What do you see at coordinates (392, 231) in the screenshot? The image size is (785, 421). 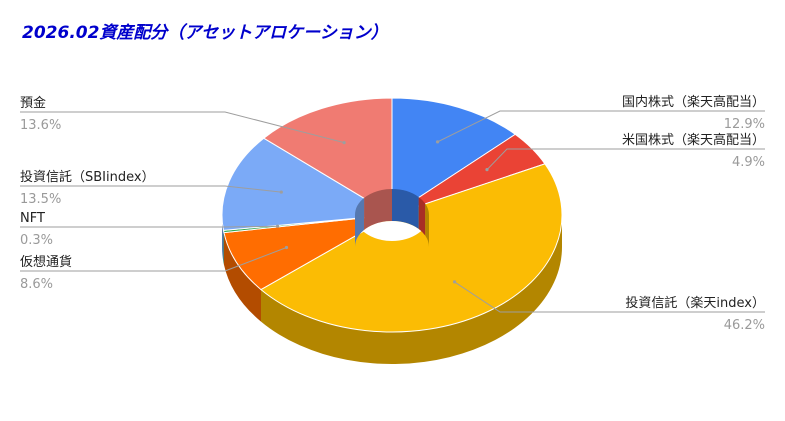 I see `hole-floor` at bounding box center [392, 231].